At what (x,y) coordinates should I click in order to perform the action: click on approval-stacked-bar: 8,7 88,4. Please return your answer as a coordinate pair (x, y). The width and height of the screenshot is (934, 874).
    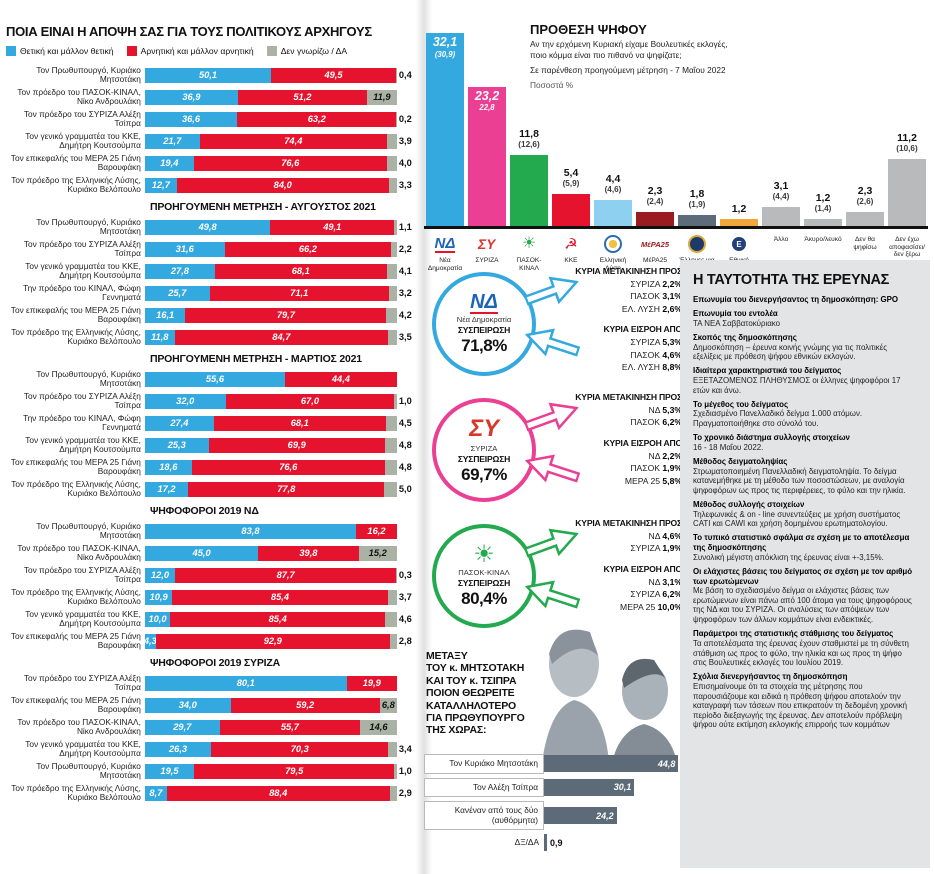
    Looking at the image, I should click on (270, 793).